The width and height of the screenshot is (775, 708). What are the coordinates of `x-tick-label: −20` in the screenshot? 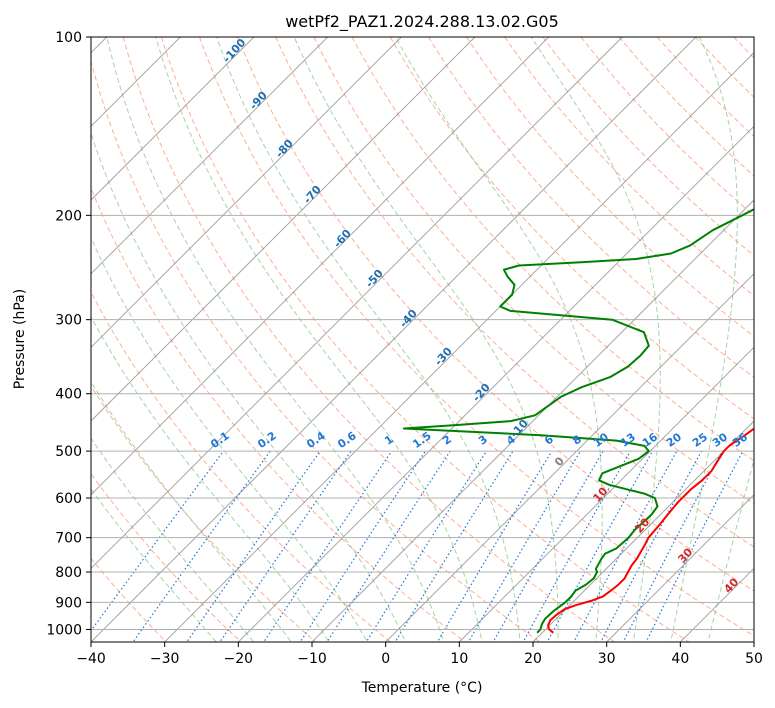 It's located at (239, 659).